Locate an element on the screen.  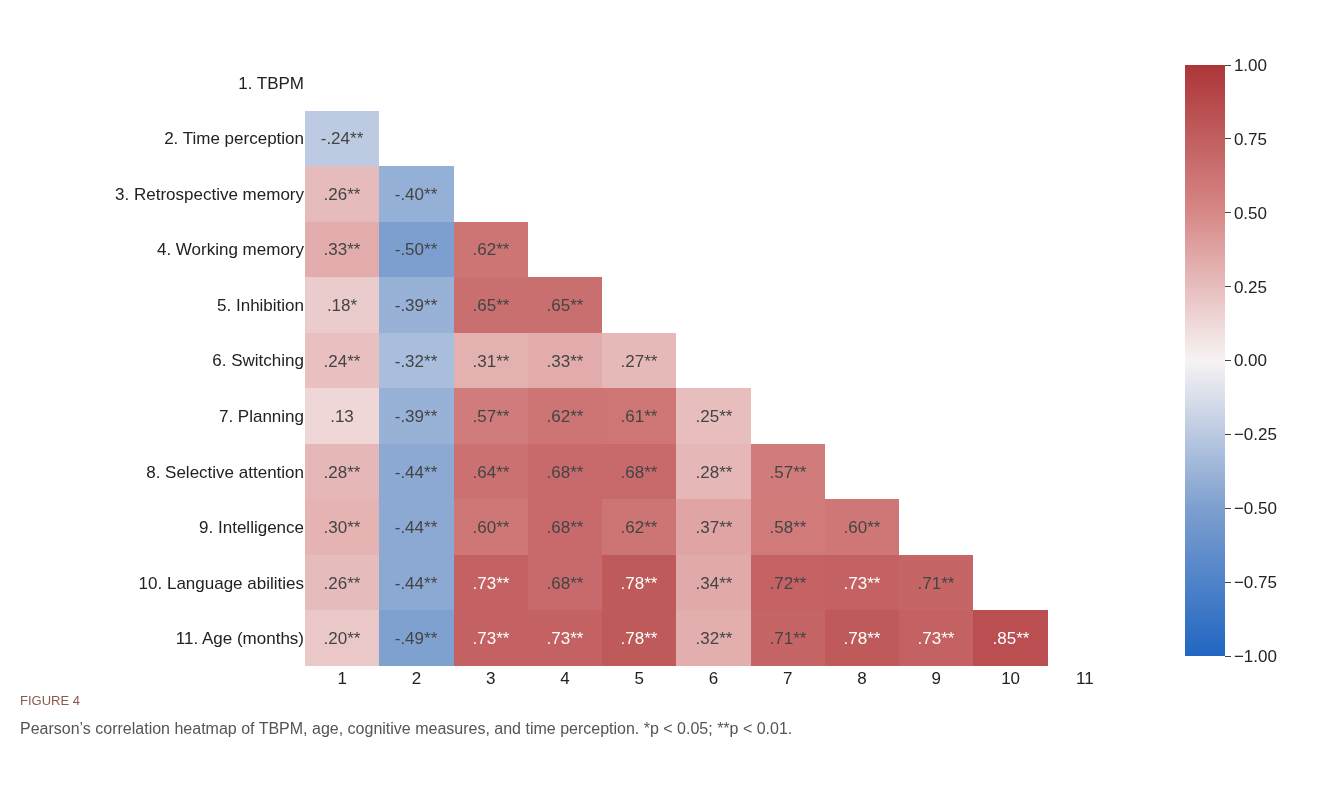
data-label: .25** is located at coordinates (714, 416).